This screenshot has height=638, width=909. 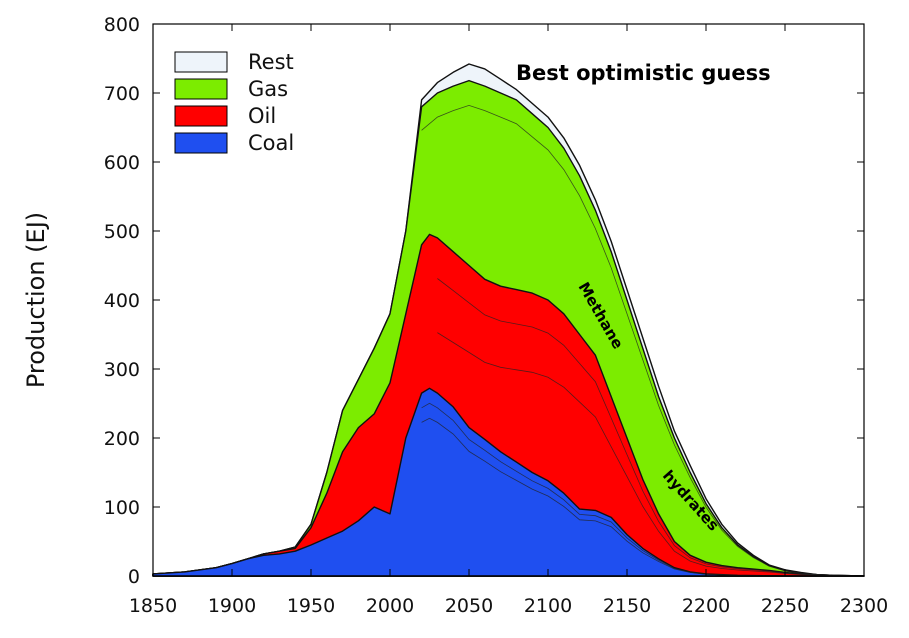 What do you see at coordinates (262, 116) in the screenshot?
I see `legend-label-oil: Oil` at bounding box center [262, 116].